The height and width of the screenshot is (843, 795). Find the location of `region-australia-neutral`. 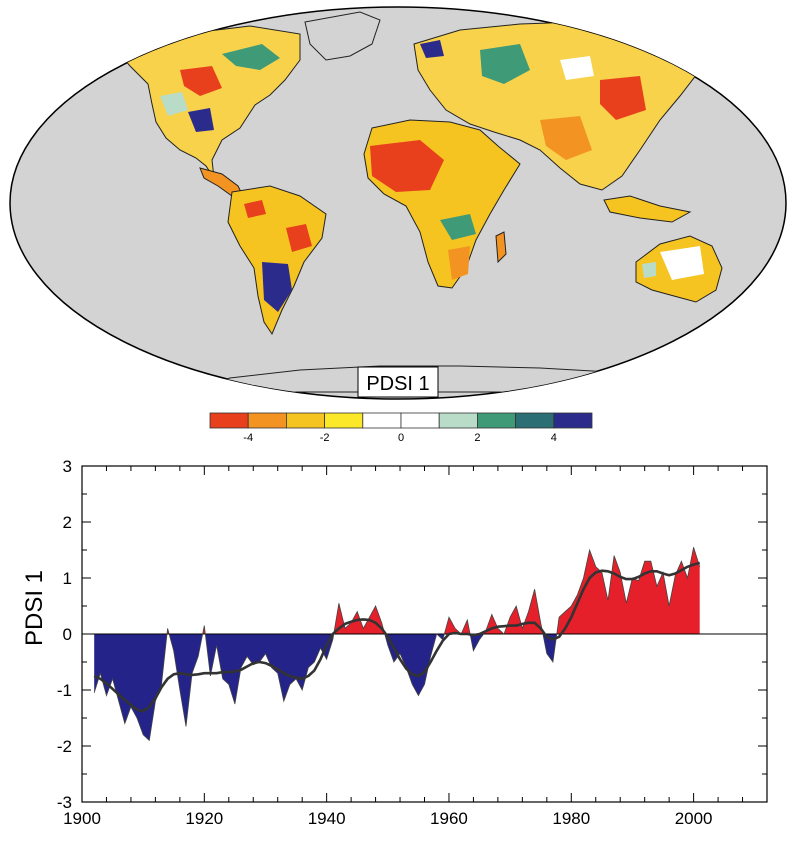

region-australia-neutral is located at coordinates (682, 263).